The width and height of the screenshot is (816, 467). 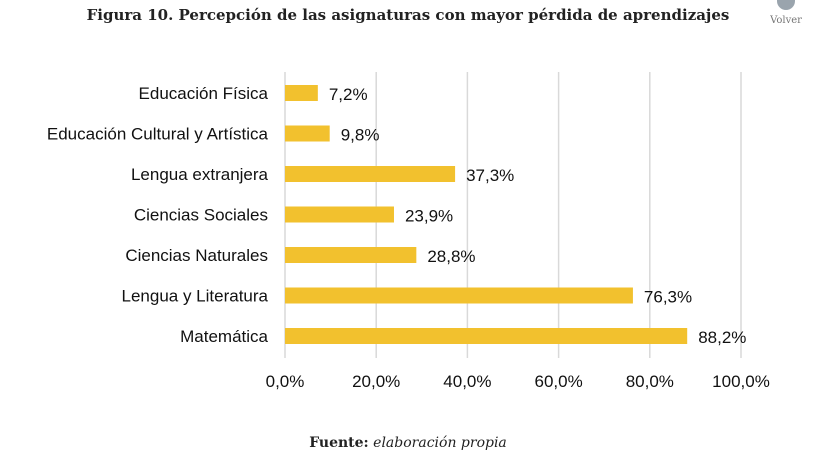 What do you see at coordinates (195, 296) in the screenshot?
I see `category-label: Lengua y Literatura` at bounding box center [195, 296].